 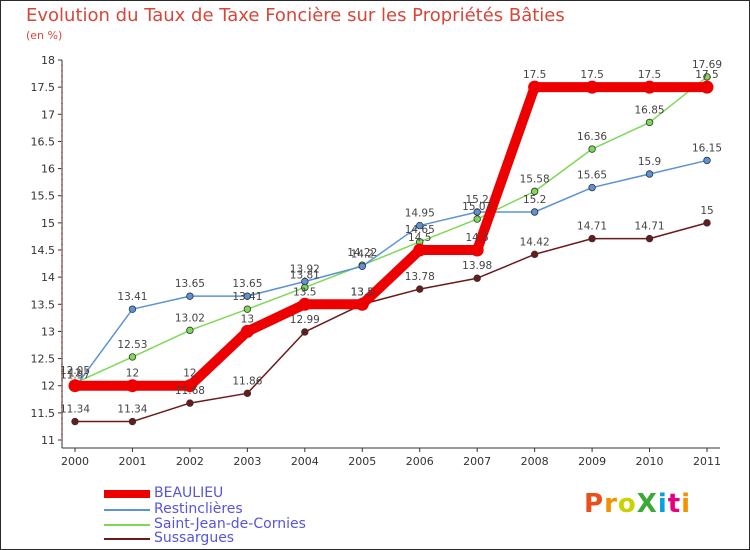 I want to click on data-label-restinclieres: 15.2, so click(x=534, y=200).